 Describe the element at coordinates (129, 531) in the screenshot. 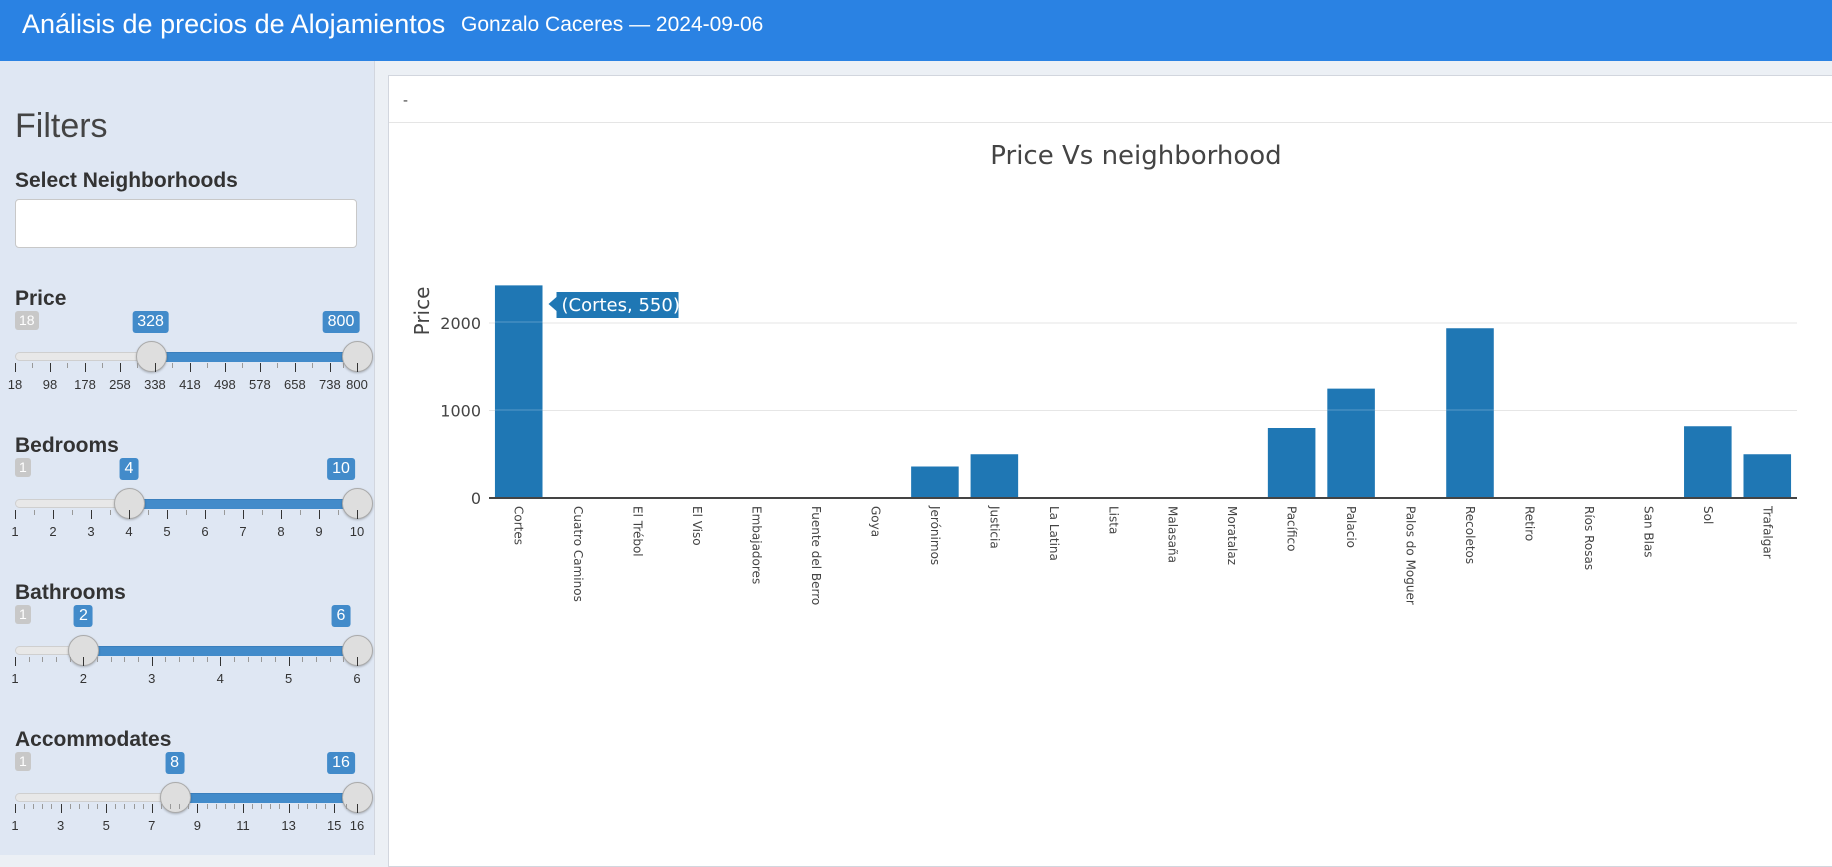

I see `bedrooms-tick-label: 4` at that location.